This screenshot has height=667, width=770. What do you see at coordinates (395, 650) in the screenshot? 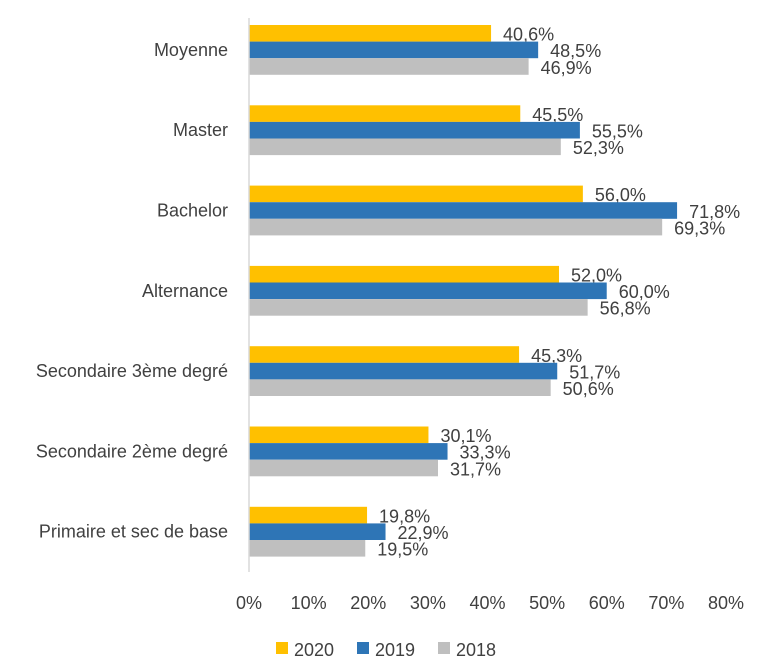
I see `legend-label: 2019` at bounding box center [395, 650].